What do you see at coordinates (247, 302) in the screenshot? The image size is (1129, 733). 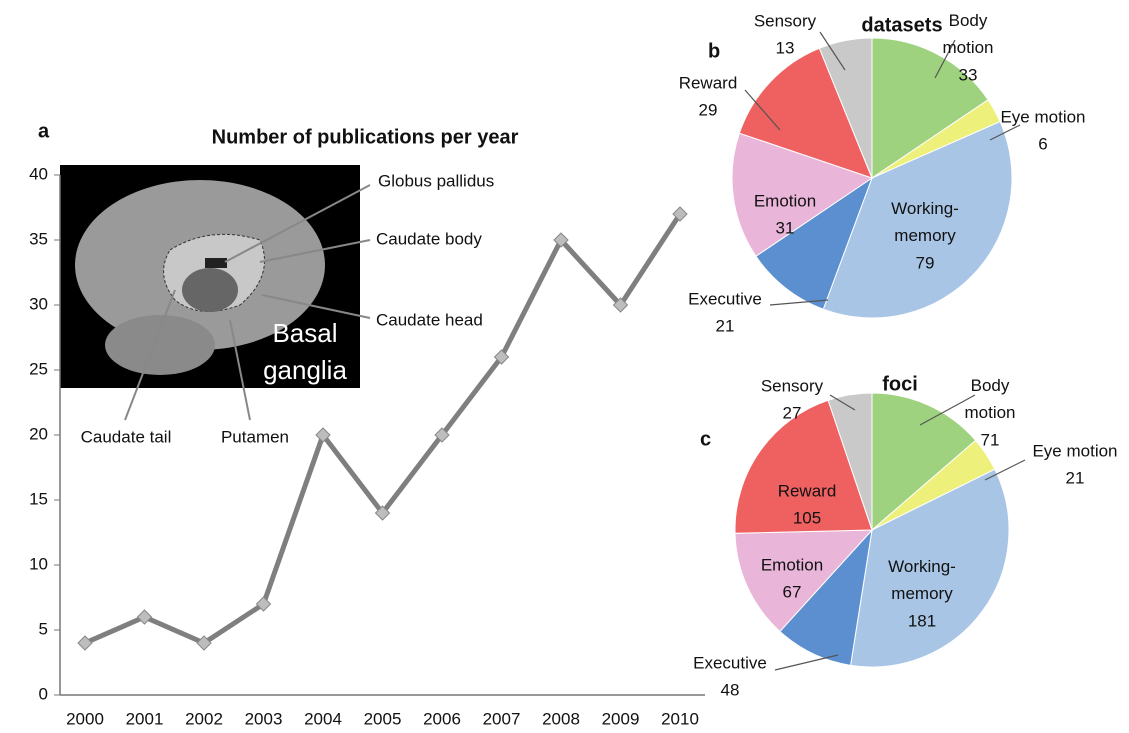 I see `inset-leaders` at bounding box center [247, 302].